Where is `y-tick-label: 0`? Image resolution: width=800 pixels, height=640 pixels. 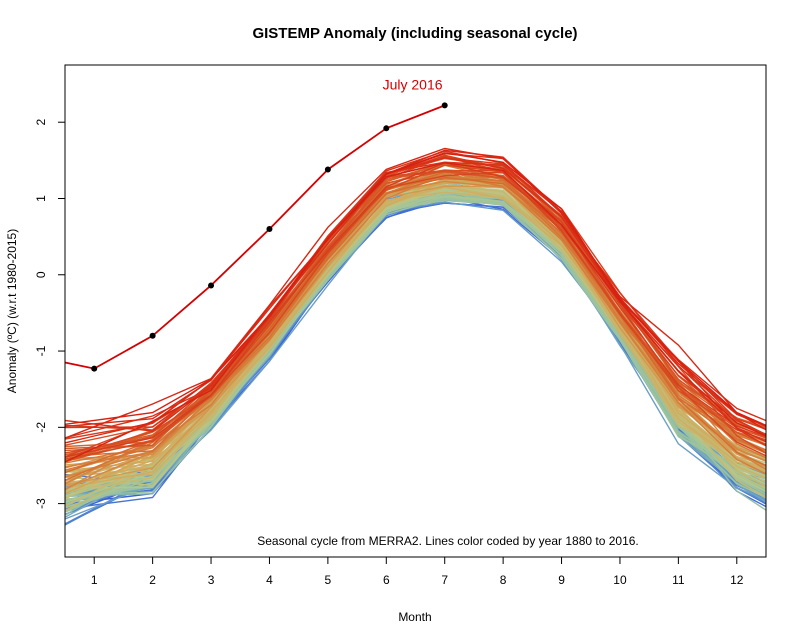 y-tick-label: 0 is located at coordinates (41, 274).